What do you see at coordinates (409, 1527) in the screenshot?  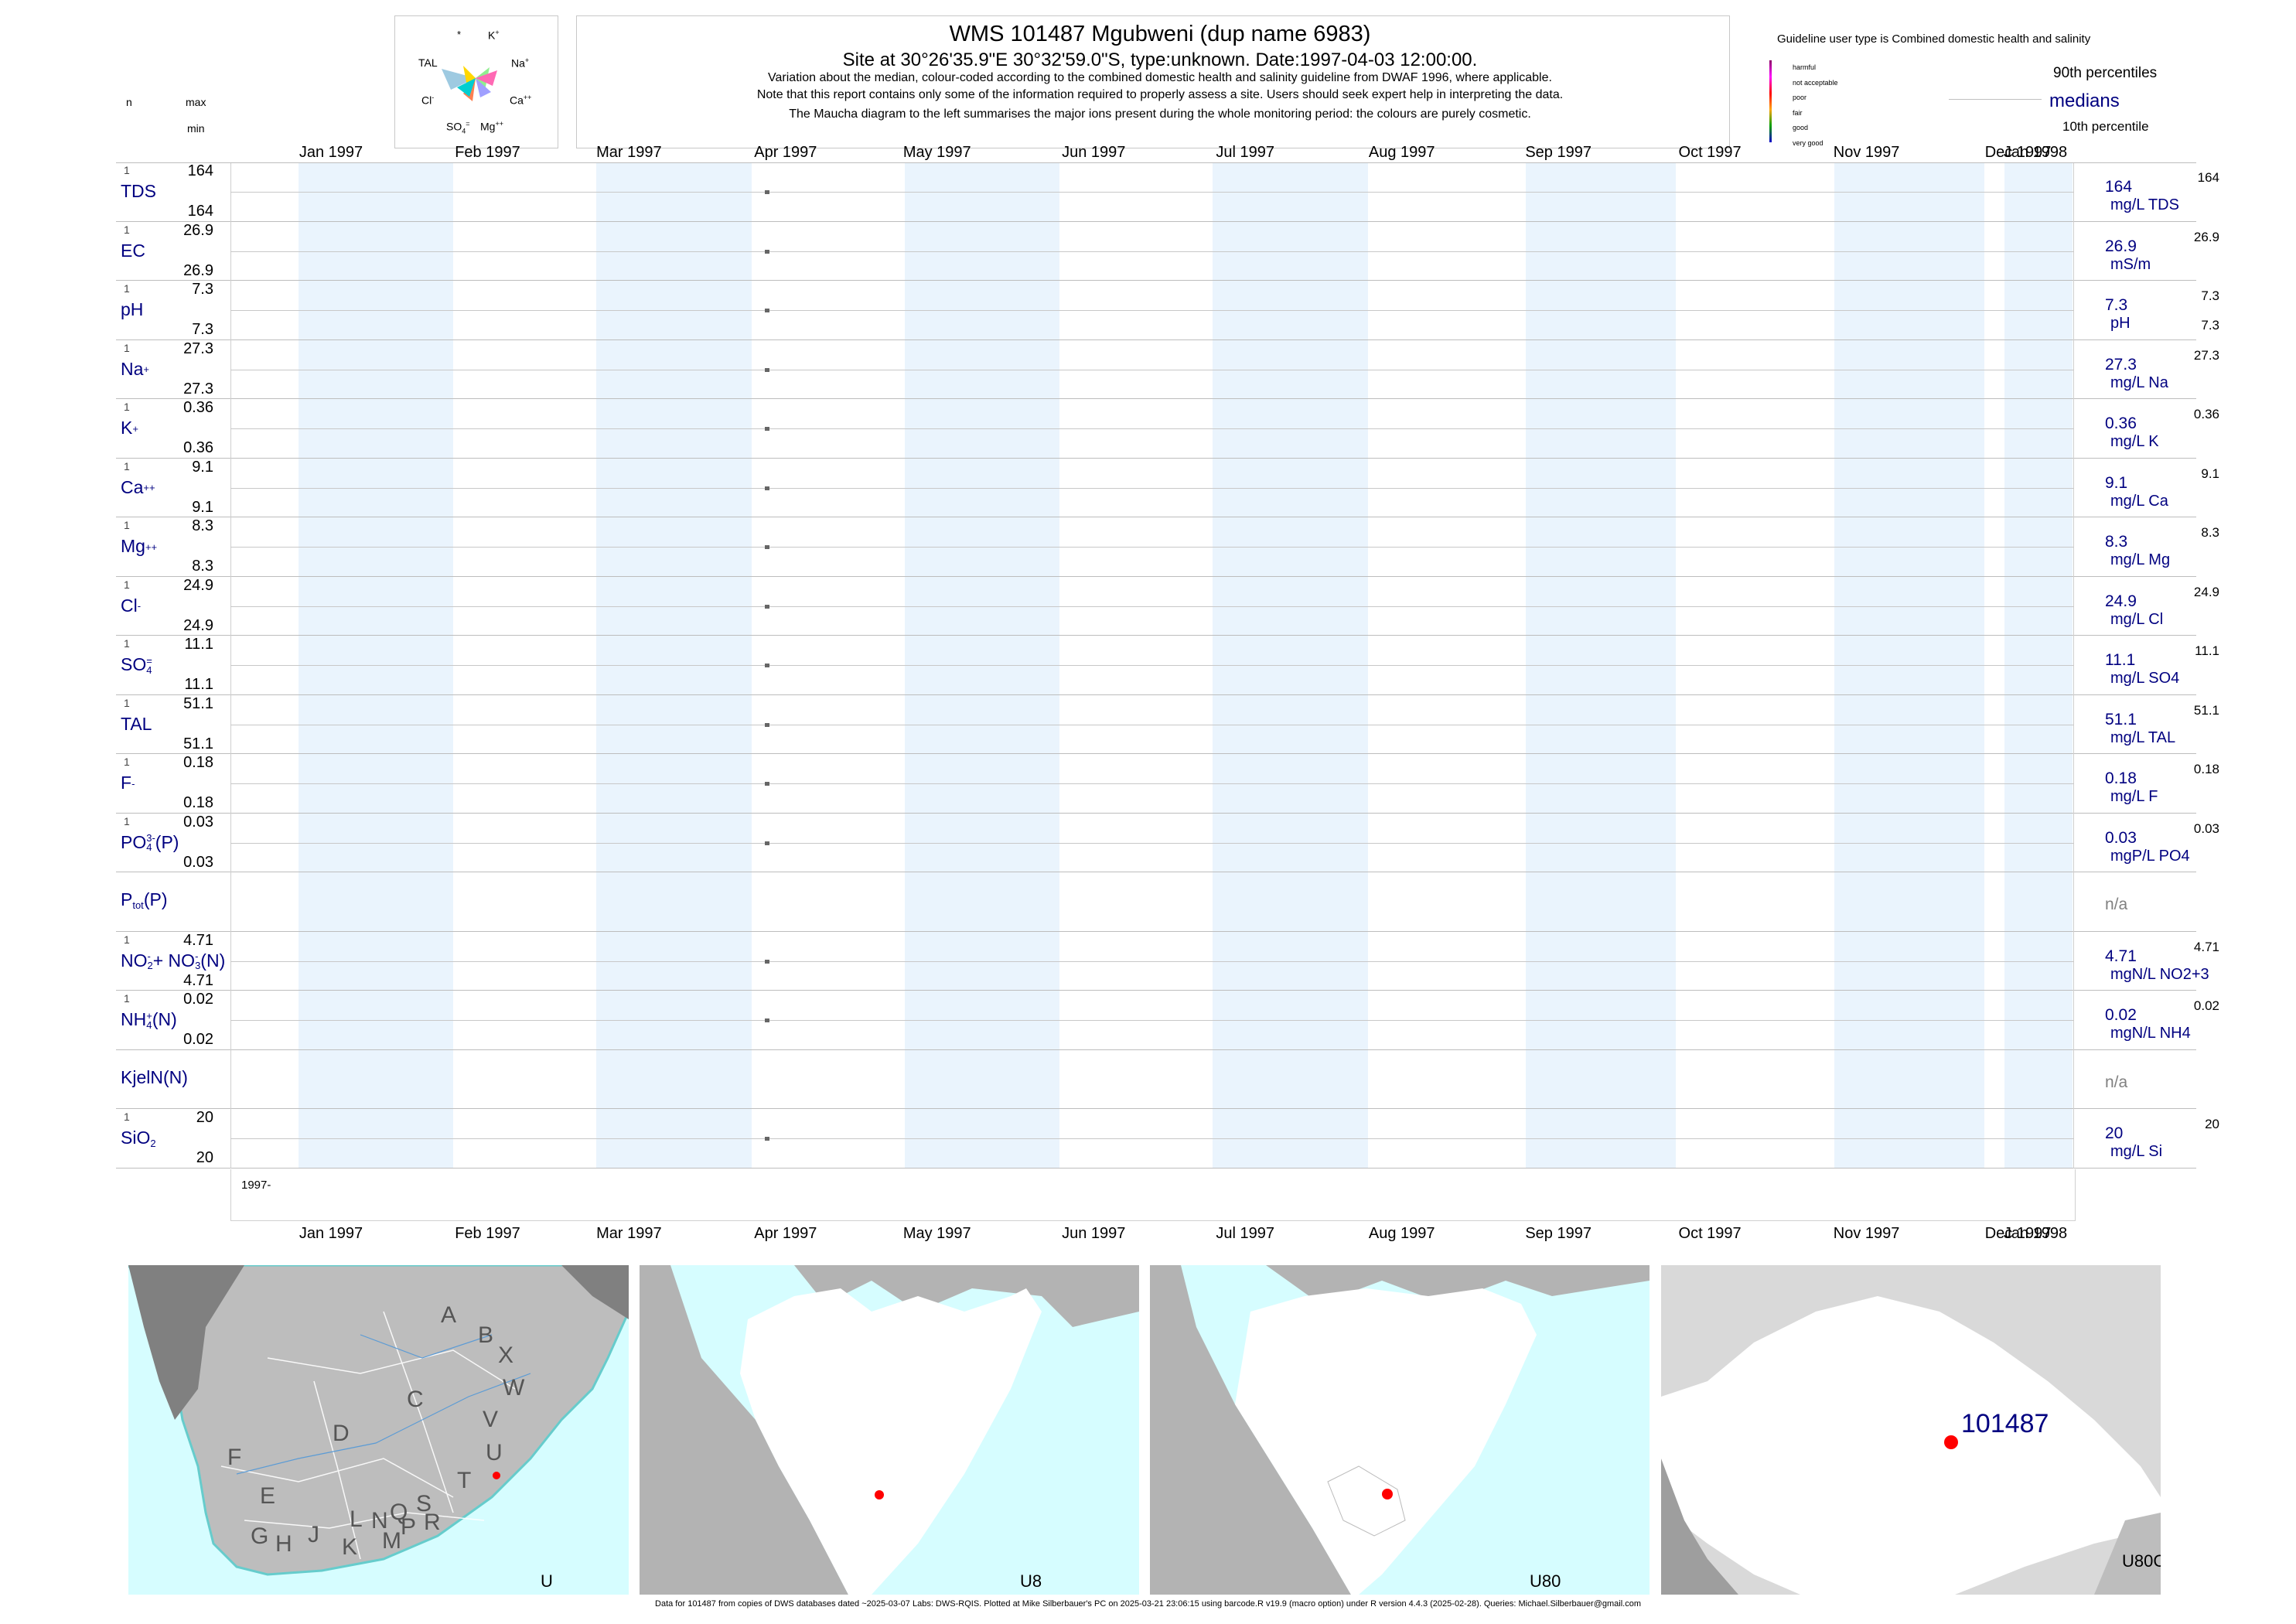 I see `map1-region-p: P` at bounding box center [409, 1527].